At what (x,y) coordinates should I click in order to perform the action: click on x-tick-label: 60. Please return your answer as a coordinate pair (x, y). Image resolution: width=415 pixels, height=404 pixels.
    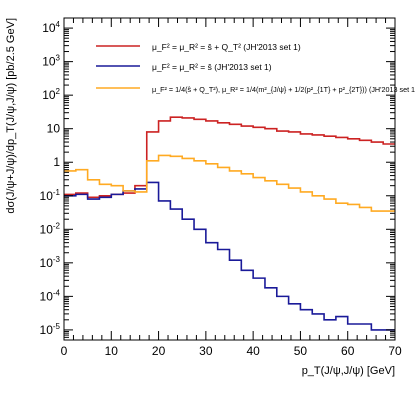
    Looking at the image, I should click on (348, 351).